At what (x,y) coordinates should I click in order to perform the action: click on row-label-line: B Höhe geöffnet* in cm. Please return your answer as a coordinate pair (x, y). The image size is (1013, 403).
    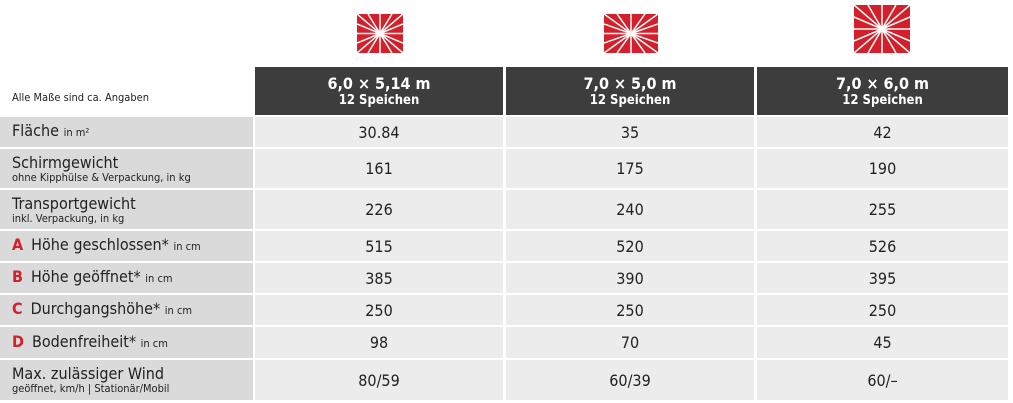
    Looking at the image, I should click on (132, 278).